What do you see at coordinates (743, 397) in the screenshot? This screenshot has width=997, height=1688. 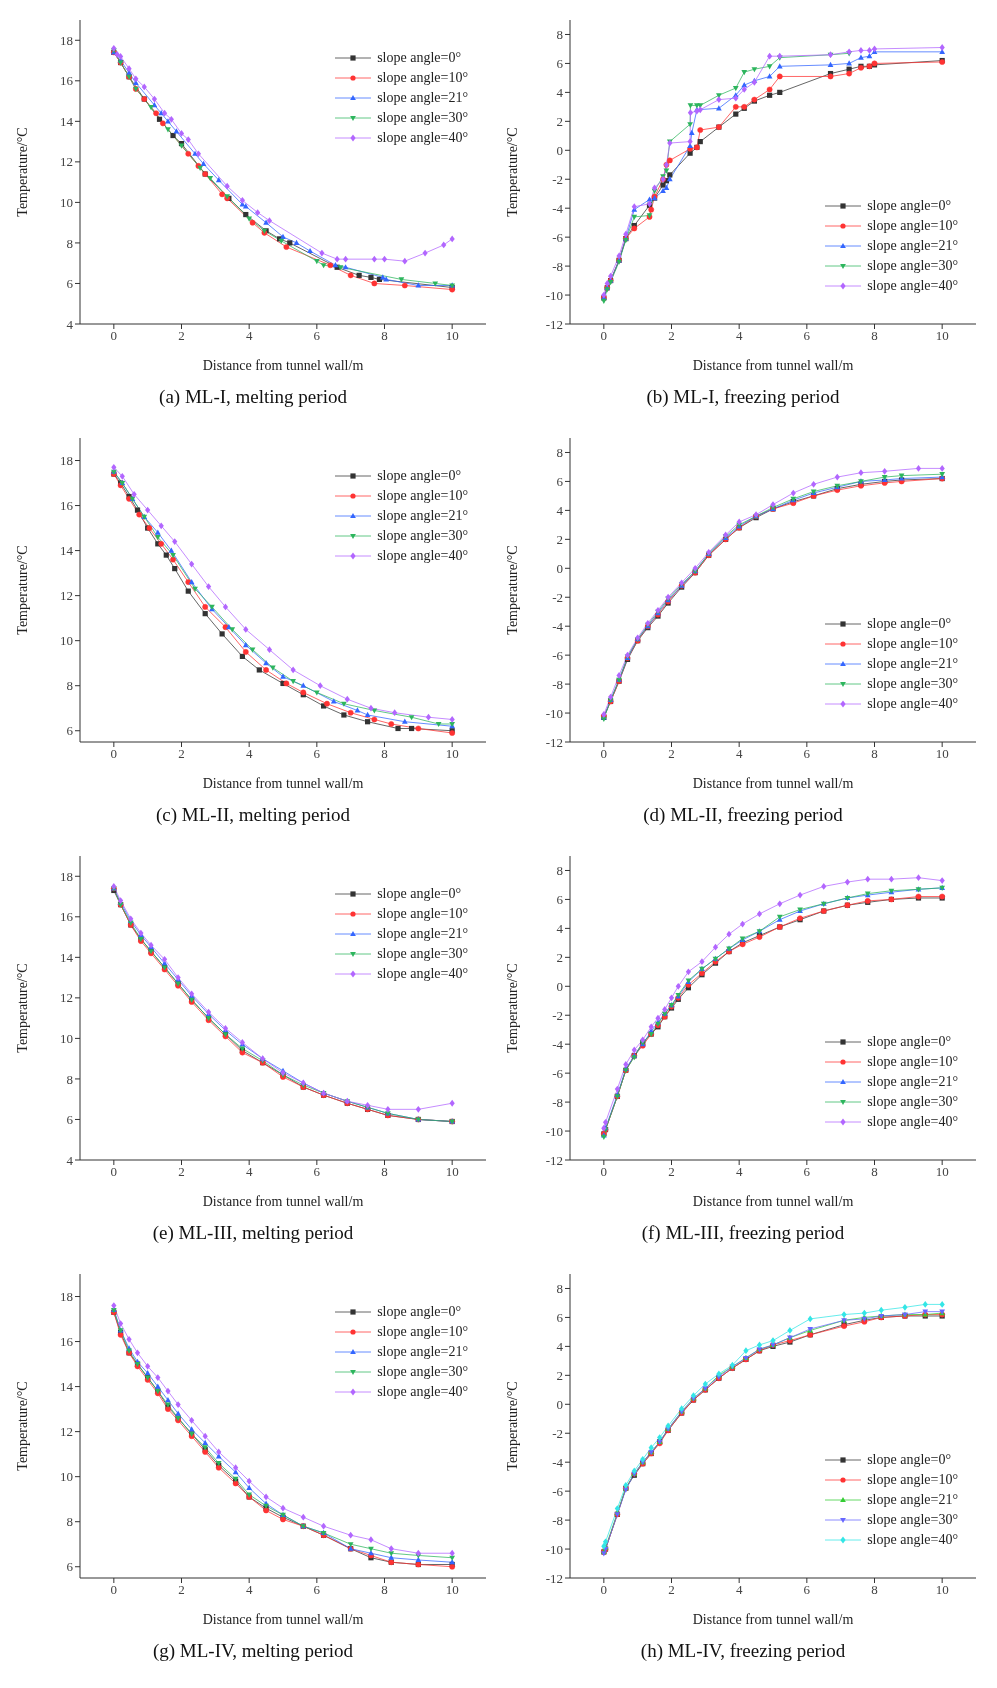 I see `text: (b) ML-I, freezing period` at bounding box center [743, 397].